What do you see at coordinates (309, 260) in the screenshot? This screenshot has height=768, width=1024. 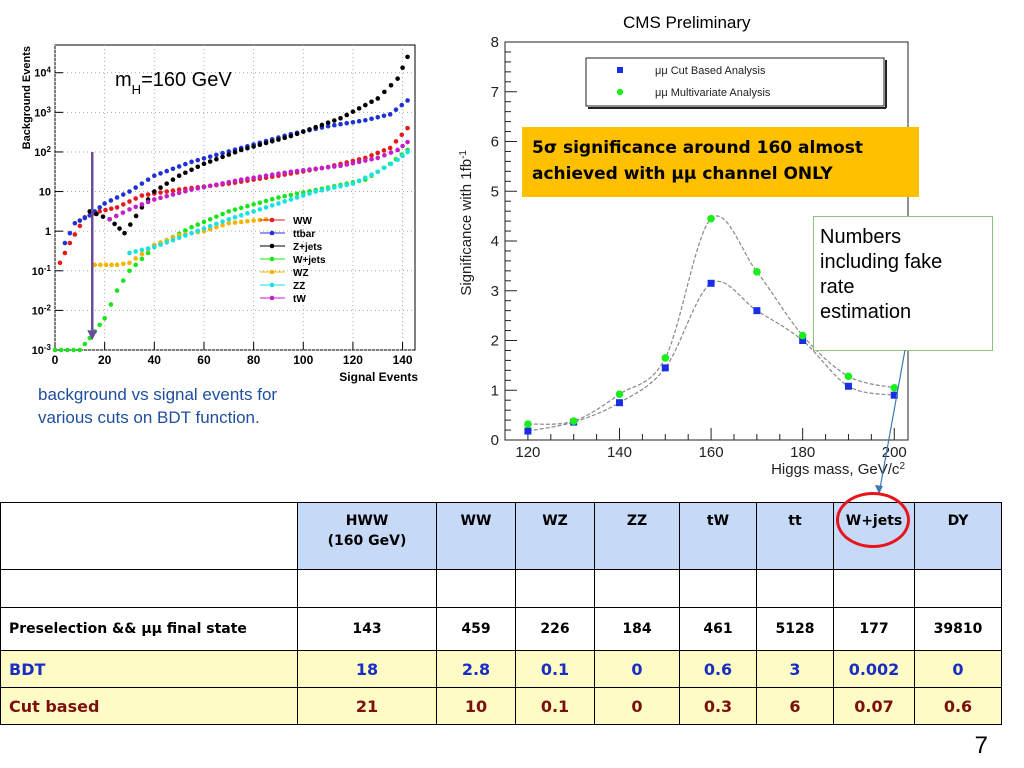 I see `legend-entry: W+jets` at bounding box center [309, 260].